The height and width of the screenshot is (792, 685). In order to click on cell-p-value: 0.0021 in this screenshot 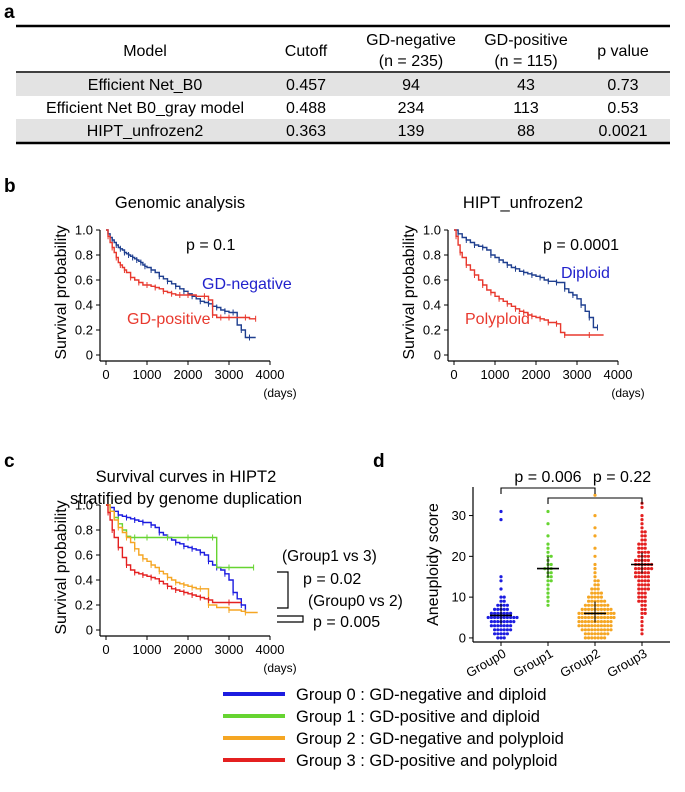, I will do `click(623, 131)`.